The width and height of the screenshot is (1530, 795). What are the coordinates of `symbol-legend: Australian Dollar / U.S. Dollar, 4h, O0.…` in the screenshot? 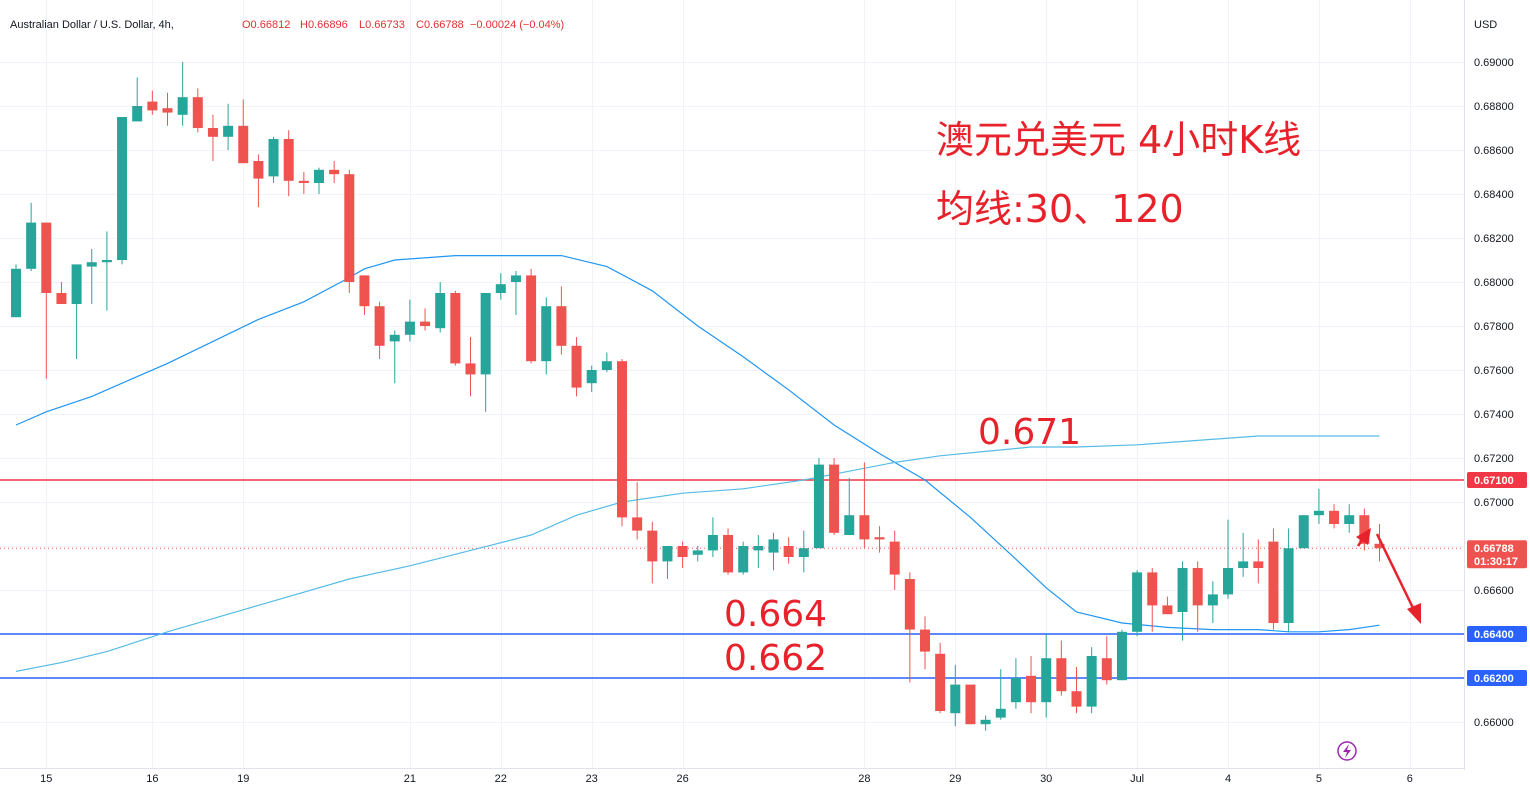 It's located at (287, 25).